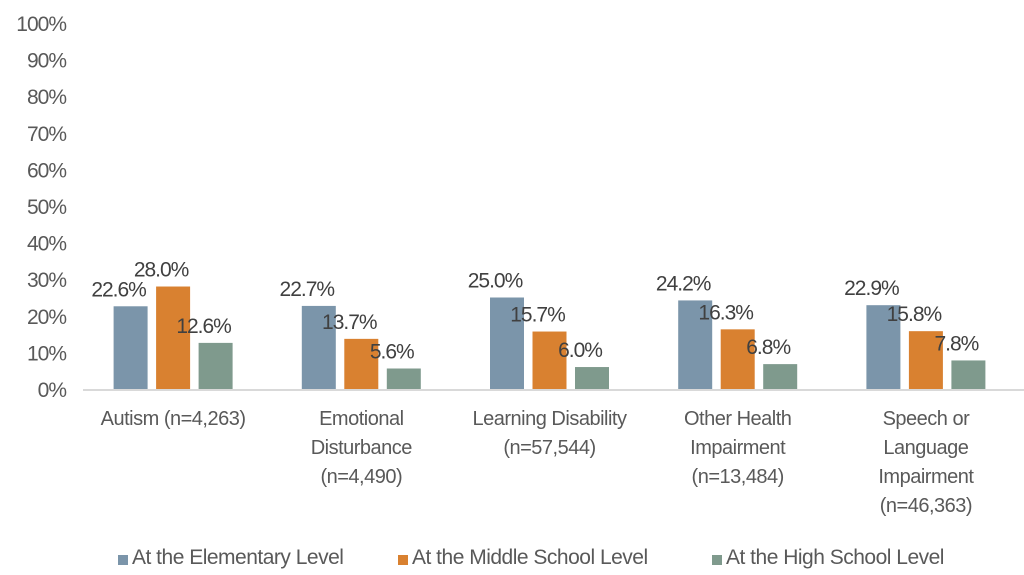  I want to click on data-label: 22.9%, so click(871, 288).